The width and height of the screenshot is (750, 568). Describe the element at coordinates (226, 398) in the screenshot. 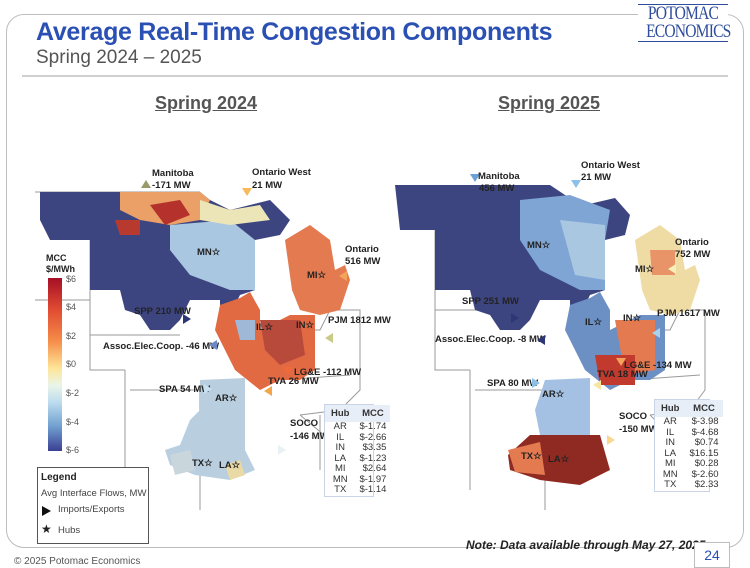

I see `hub-ar-2024: AR☆` at that location.